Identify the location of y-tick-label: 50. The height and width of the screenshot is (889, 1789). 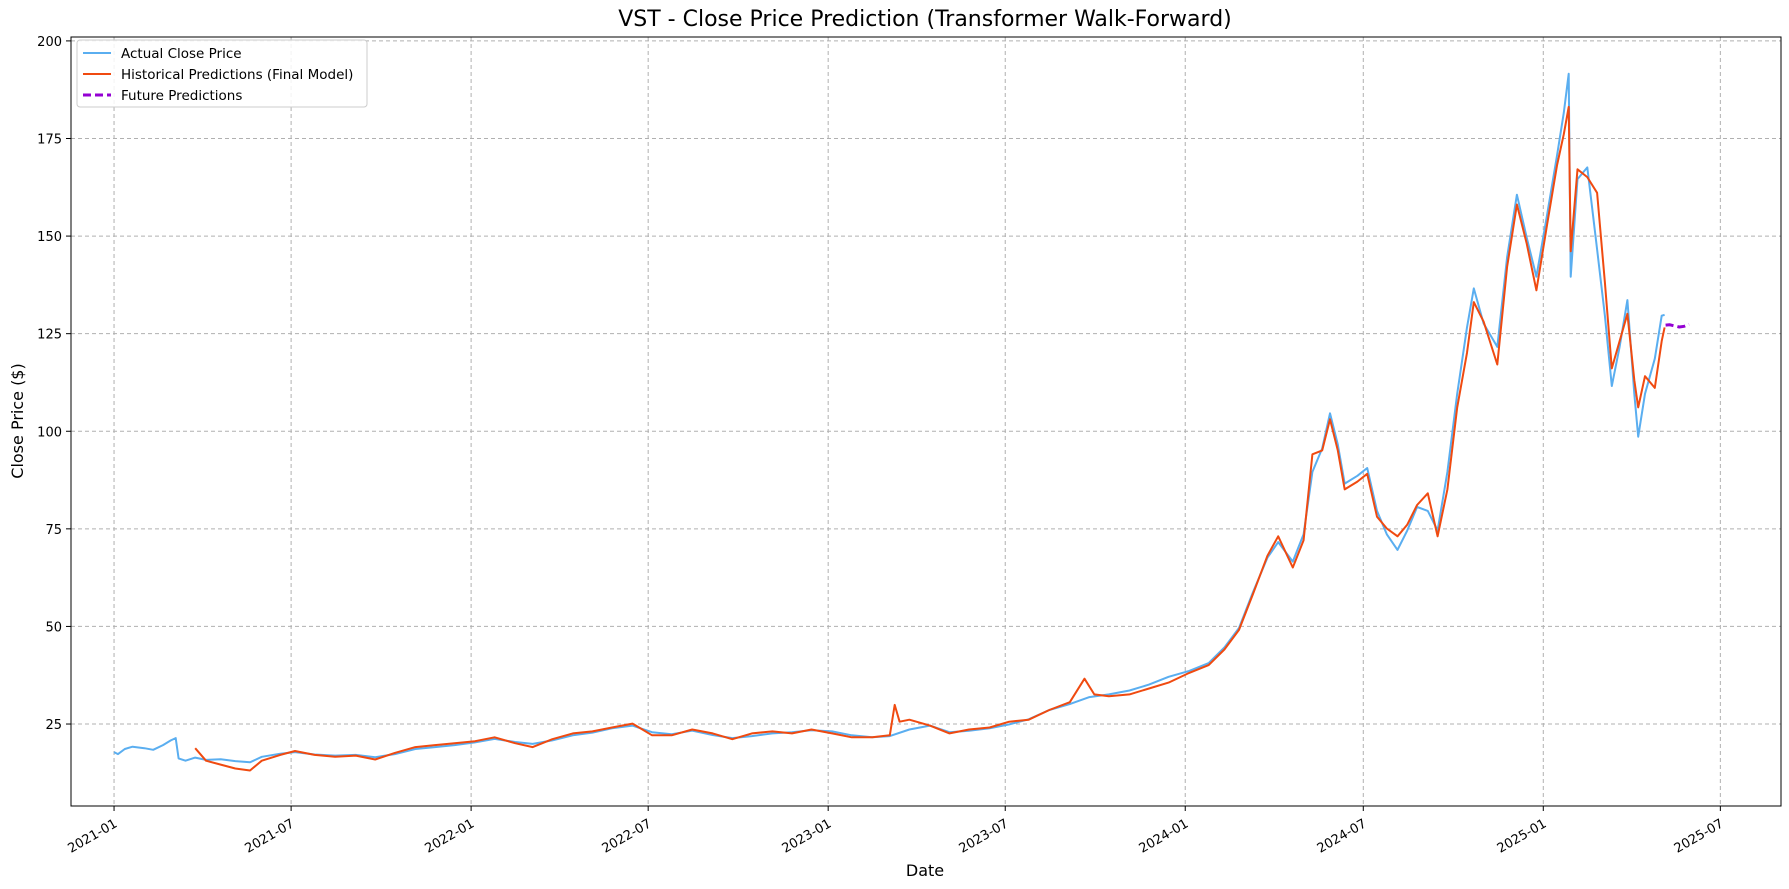
(53, 627).